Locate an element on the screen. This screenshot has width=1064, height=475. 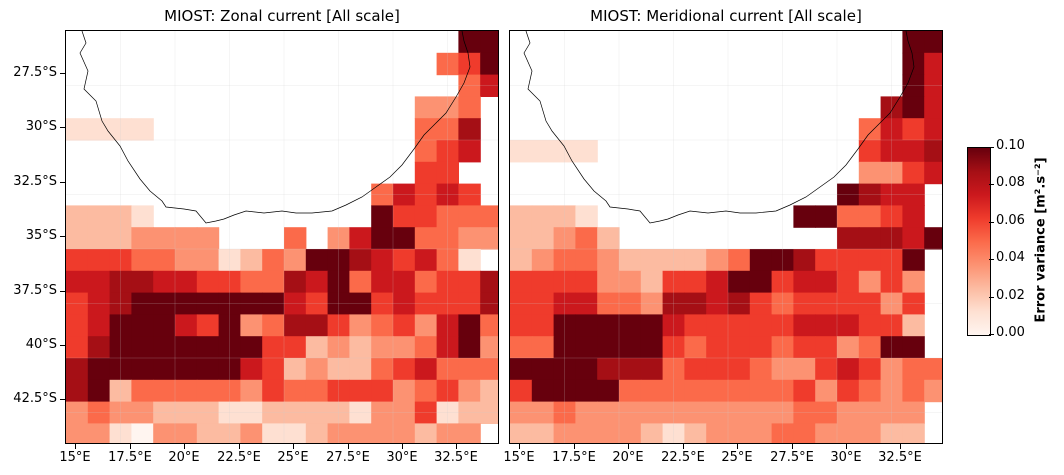
lat-tick-label: 40°S is located at coordinates (41, 344).